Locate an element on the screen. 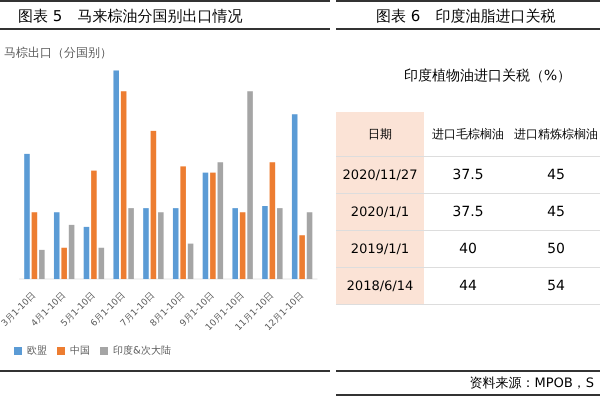 Image resolution: width=600 pixels, height=400 pixels. category-label: 日期 is located at coordinates (380, 134).